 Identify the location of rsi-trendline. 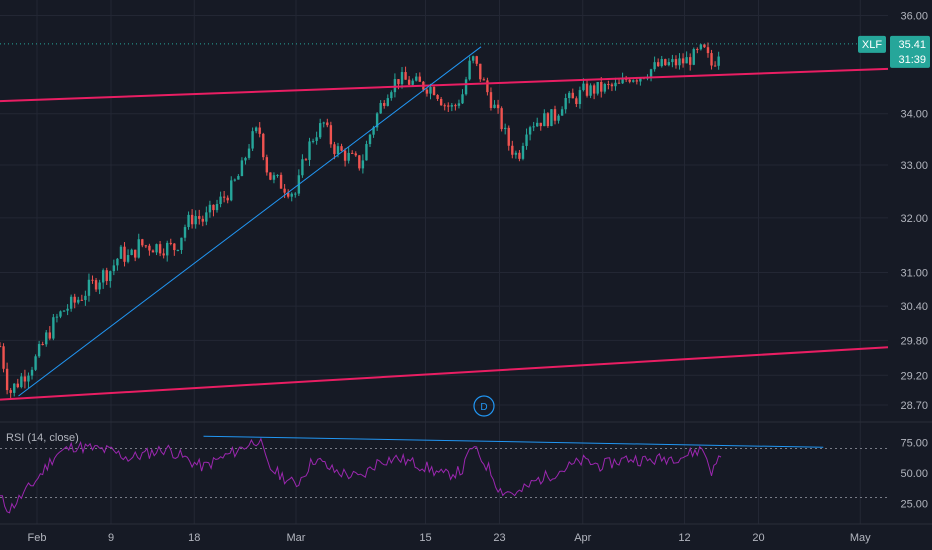
(513, 441).